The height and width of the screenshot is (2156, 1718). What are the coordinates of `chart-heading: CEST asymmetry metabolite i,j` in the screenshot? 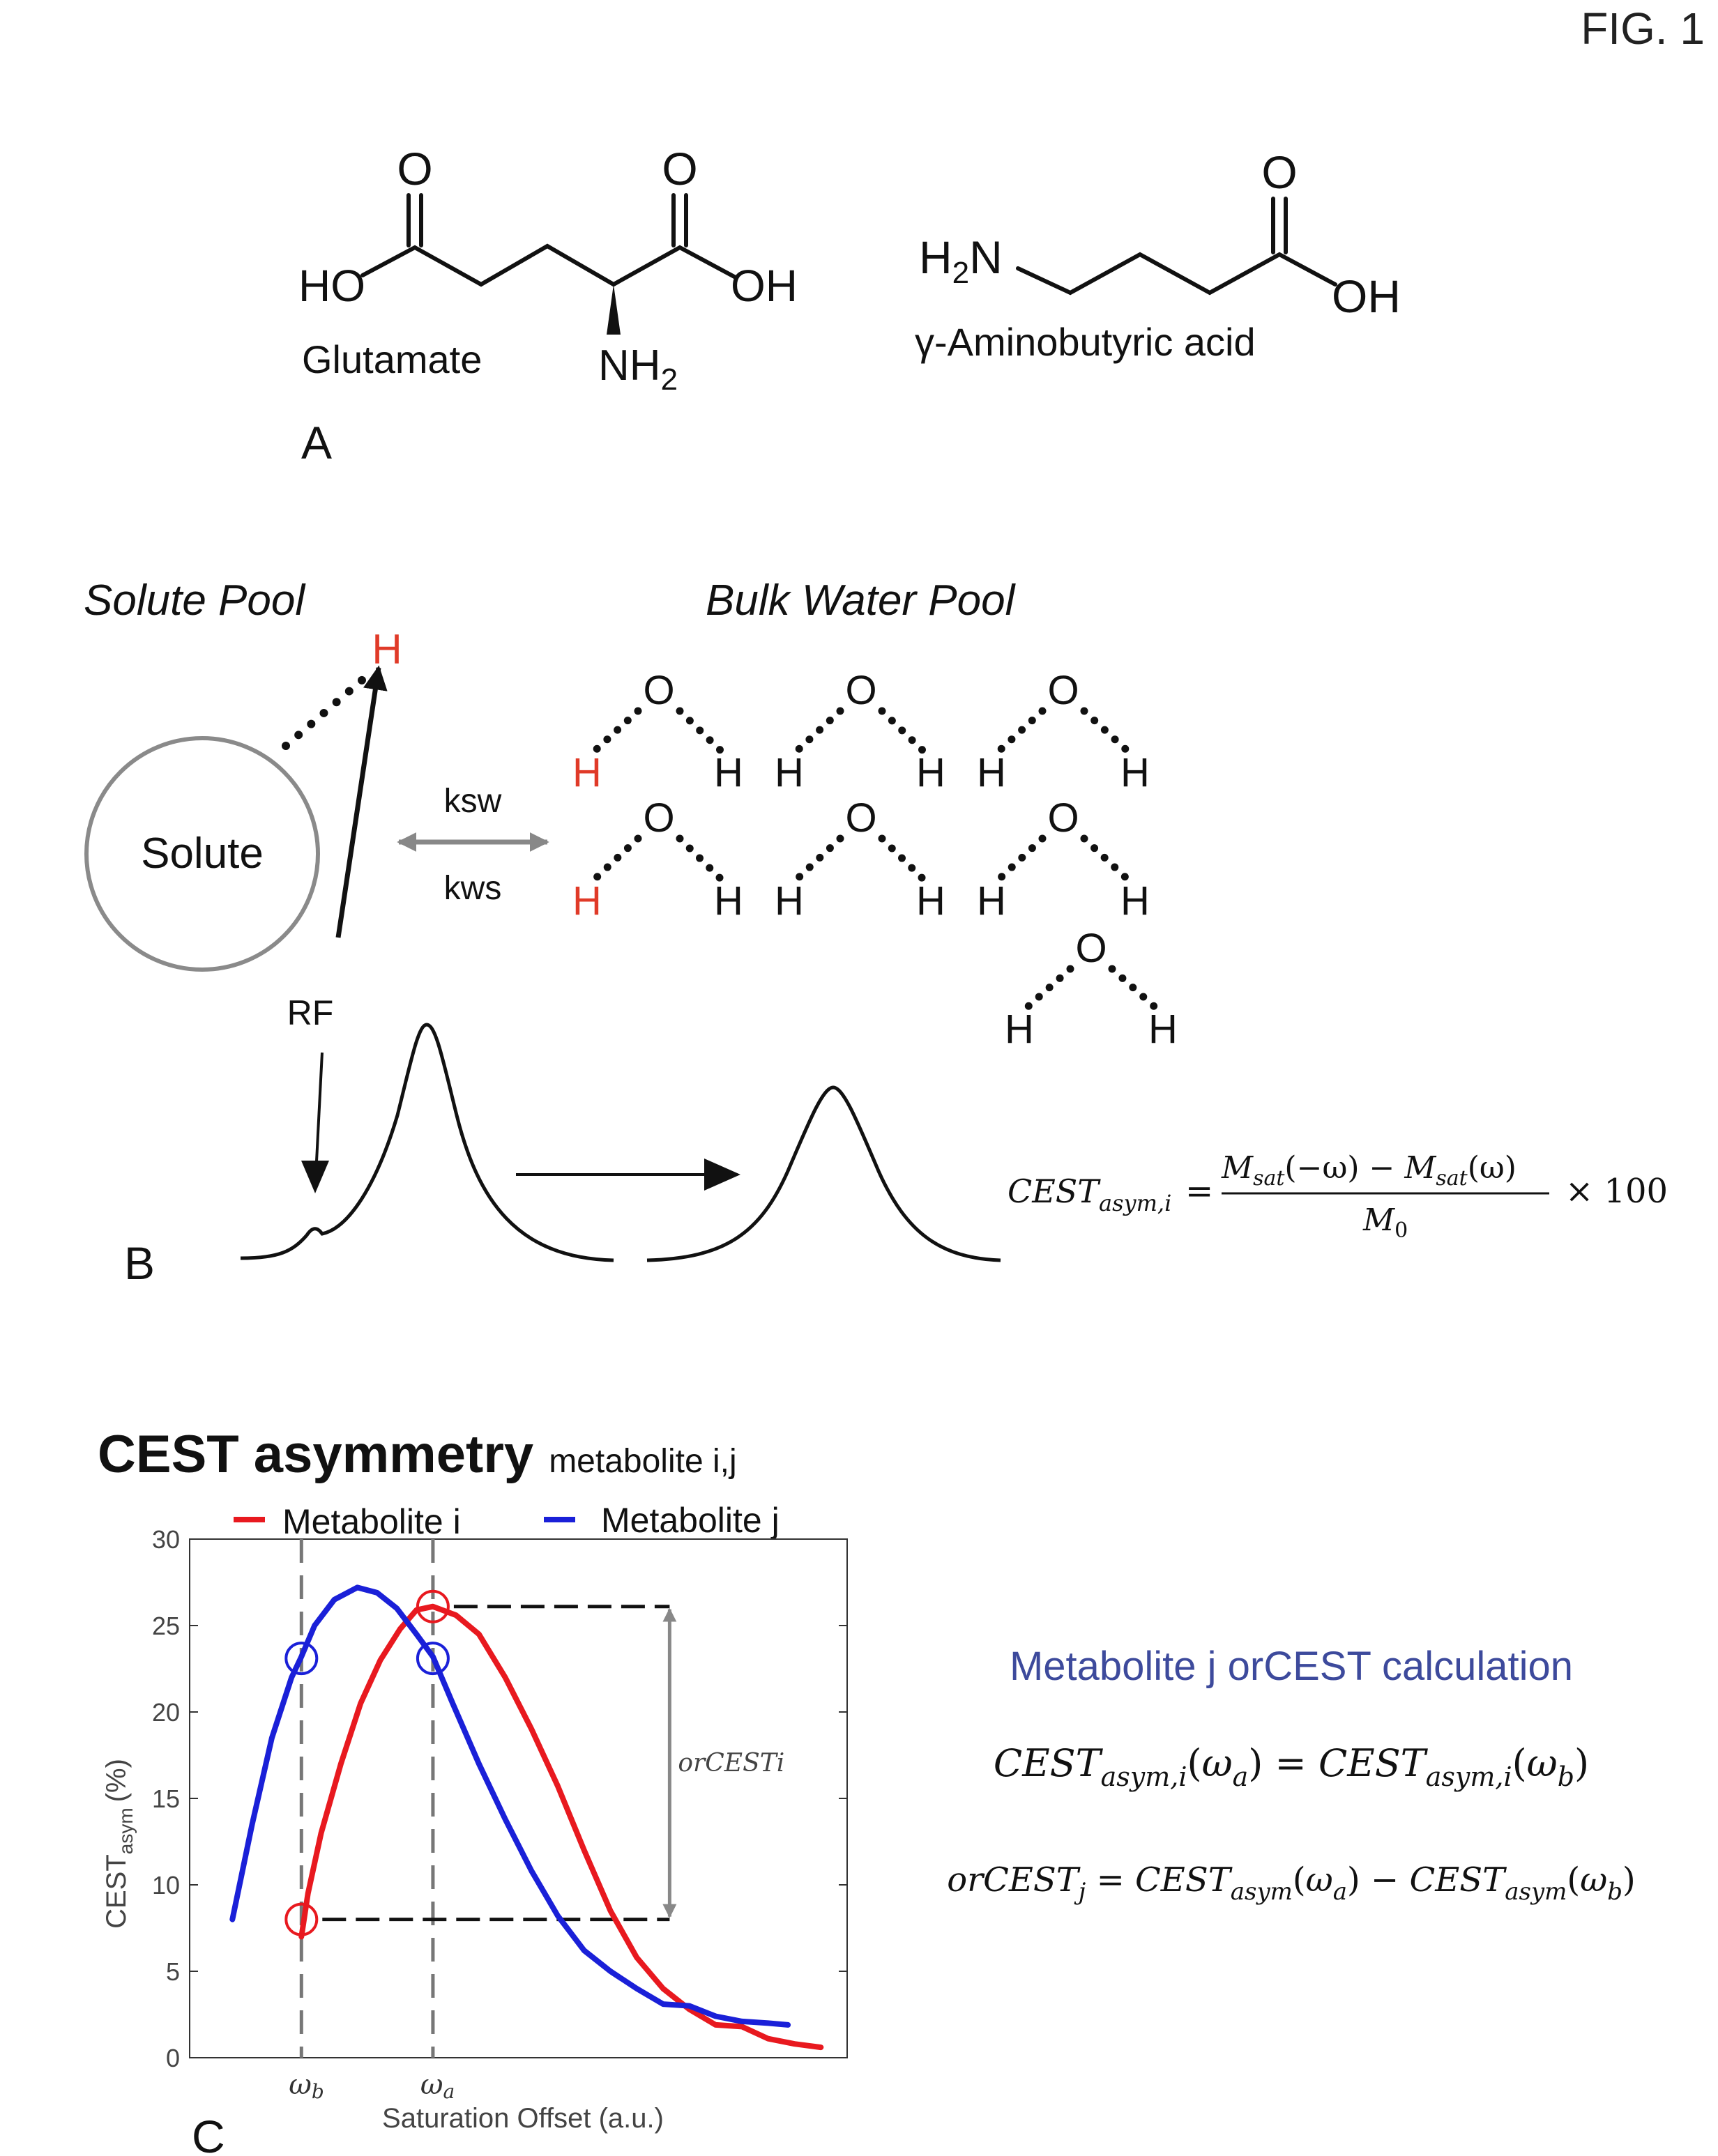 It's located at (417, 1454).